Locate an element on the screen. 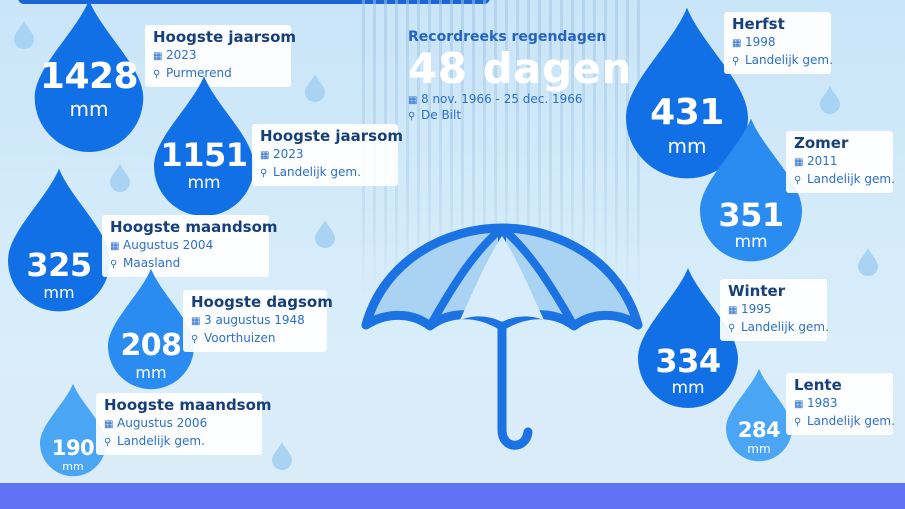 The height and width of the screenshot is (509, 905). drop-zomer: 351 mm is located at coordinates (751, 190).